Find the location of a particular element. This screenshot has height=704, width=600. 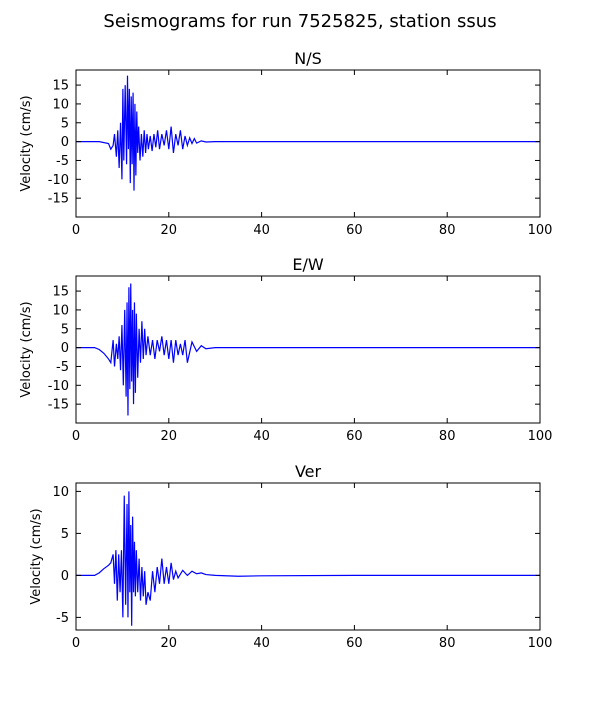

y-tick-label-ver: 0 is located at coordinates (65, 576).